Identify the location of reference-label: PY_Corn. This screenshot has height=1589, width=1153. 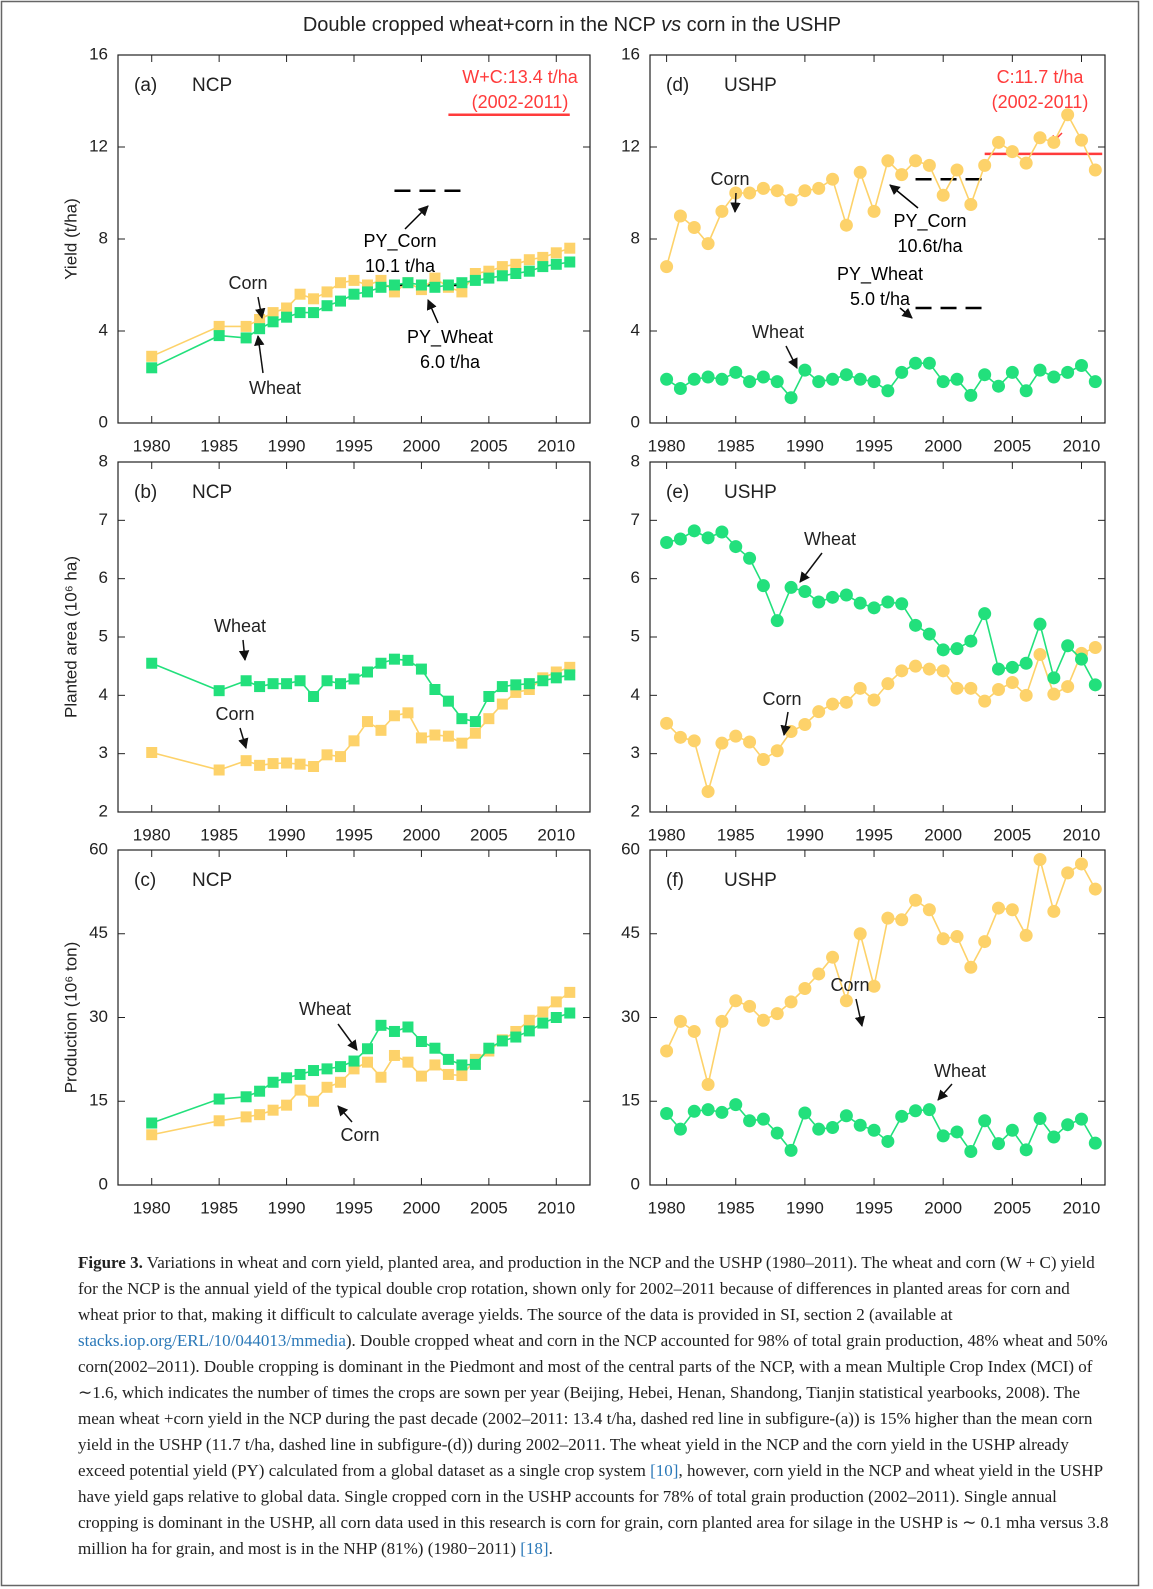
(929, 221).